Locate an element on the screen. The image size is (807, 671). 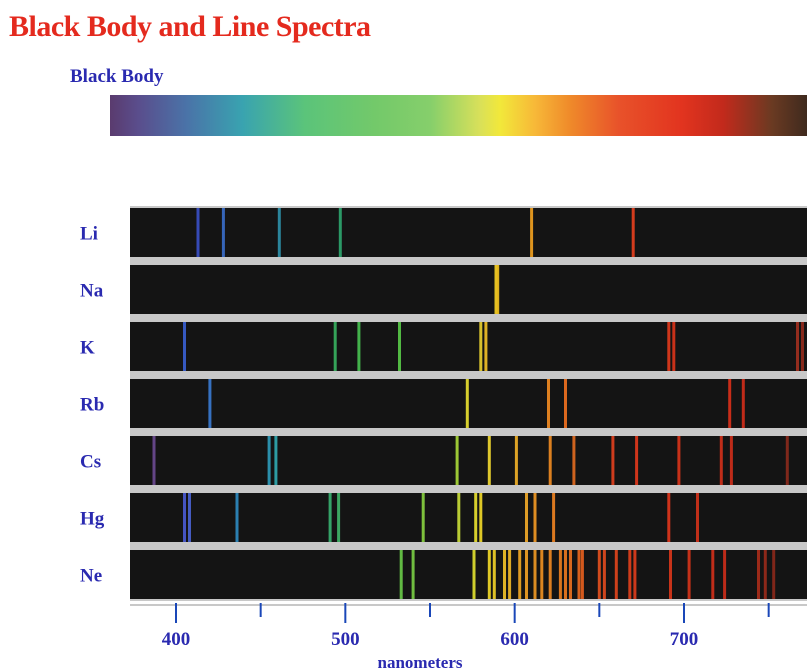
axis-title: nanometers is located at coordinates (420, 662).